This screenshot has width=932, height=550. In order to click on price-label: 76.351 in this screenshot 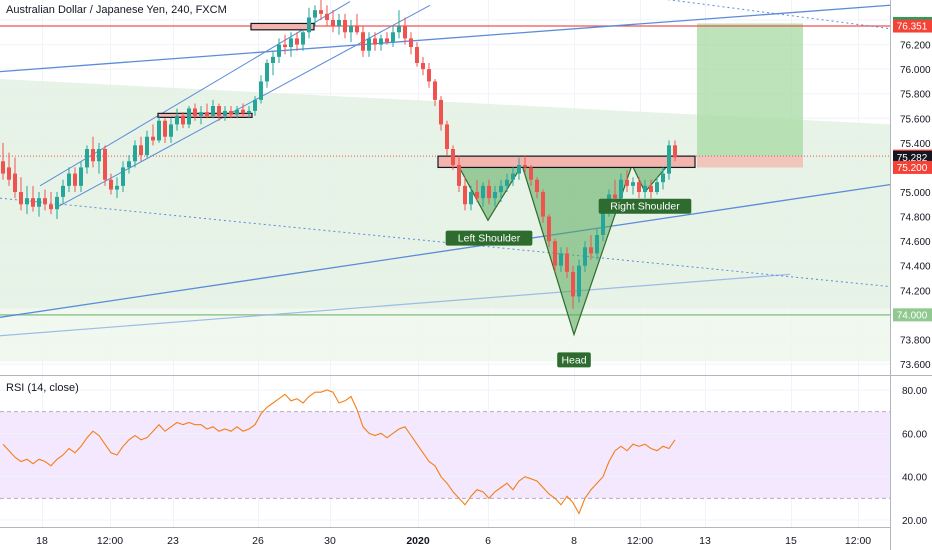, I will do `click(912, 27)`.